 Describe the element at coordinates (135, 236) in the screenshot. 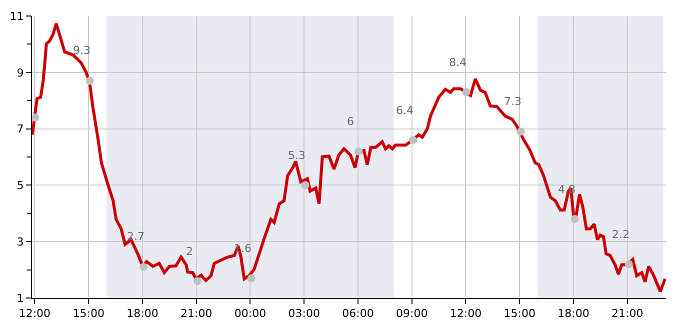

I see `annotation: 2.7` at that location.